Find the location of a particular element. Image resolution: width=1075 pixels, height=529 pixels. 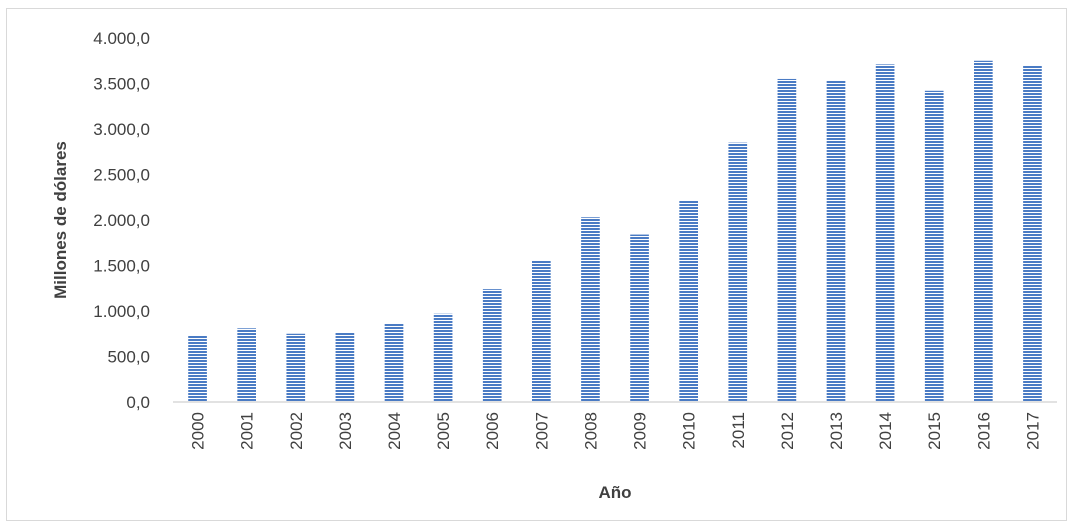

y-tick-label: 1.000,0 is located at coordinates (121, 311).